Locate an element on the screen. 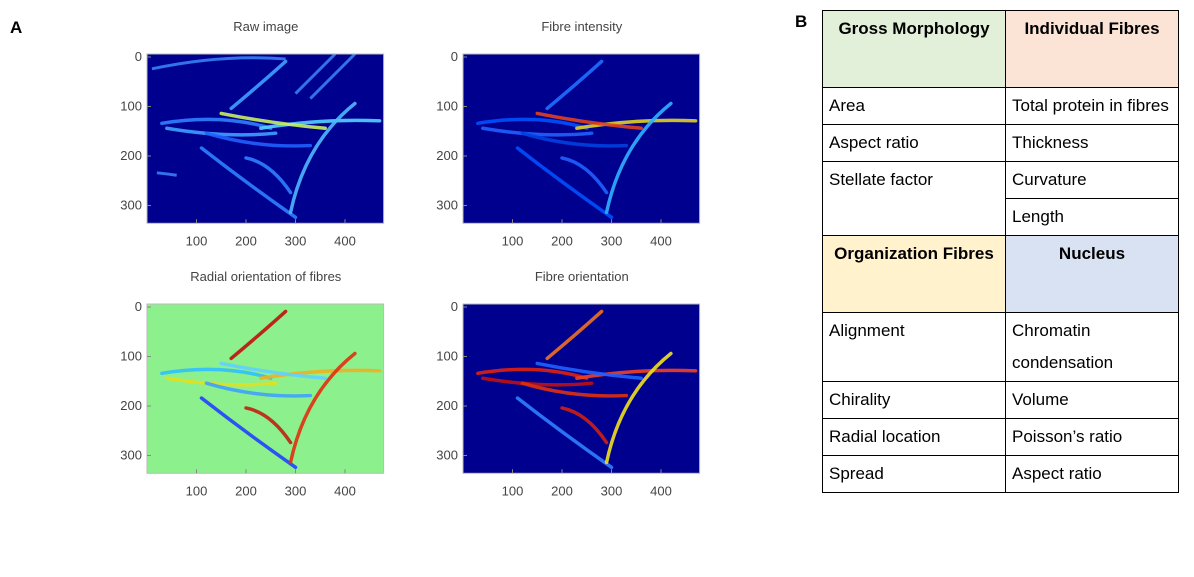 The image size is (1194, 577). plot-title: Fibre orientation is located at coordinates (582, 276).